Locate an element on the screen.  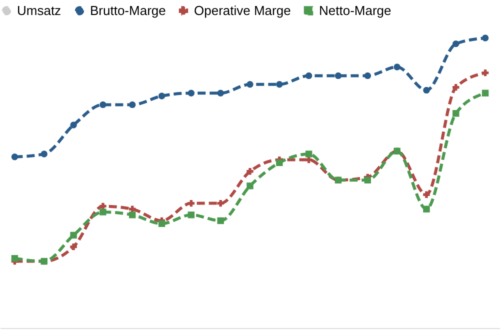
legend-label: Brutto-Marge is located at coordinates (128, 10).